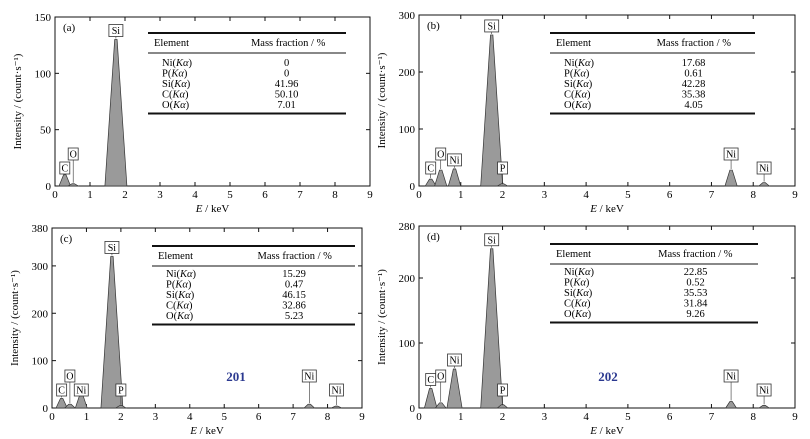 The height and width of the screenshot is (439, 810). Describe the element at coordinates (696, 293) in the screenshot. I see `table-cell-mass-fraction: 35.53` at that location.